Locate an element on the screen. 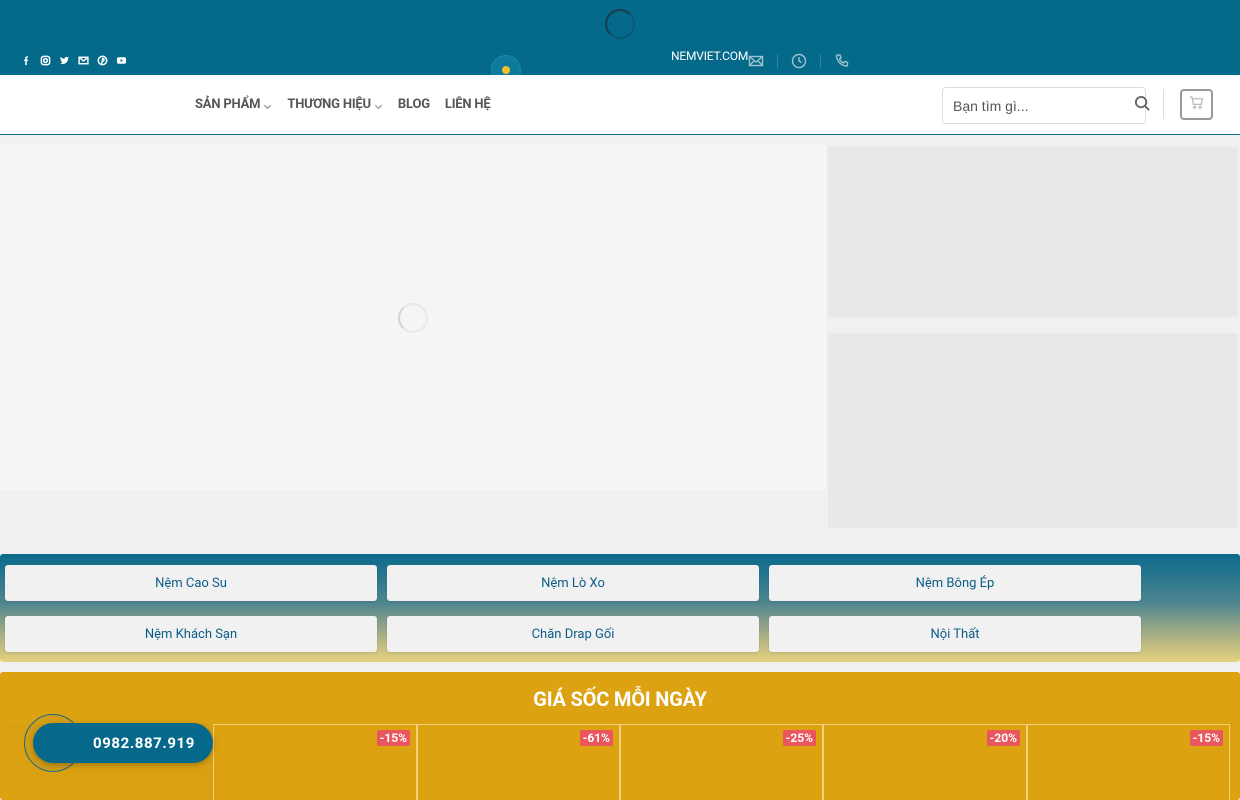 This screenshot has height=800, width=1240. nav-item-label: SẢN PHẨM is located at coordinates (228, 104).